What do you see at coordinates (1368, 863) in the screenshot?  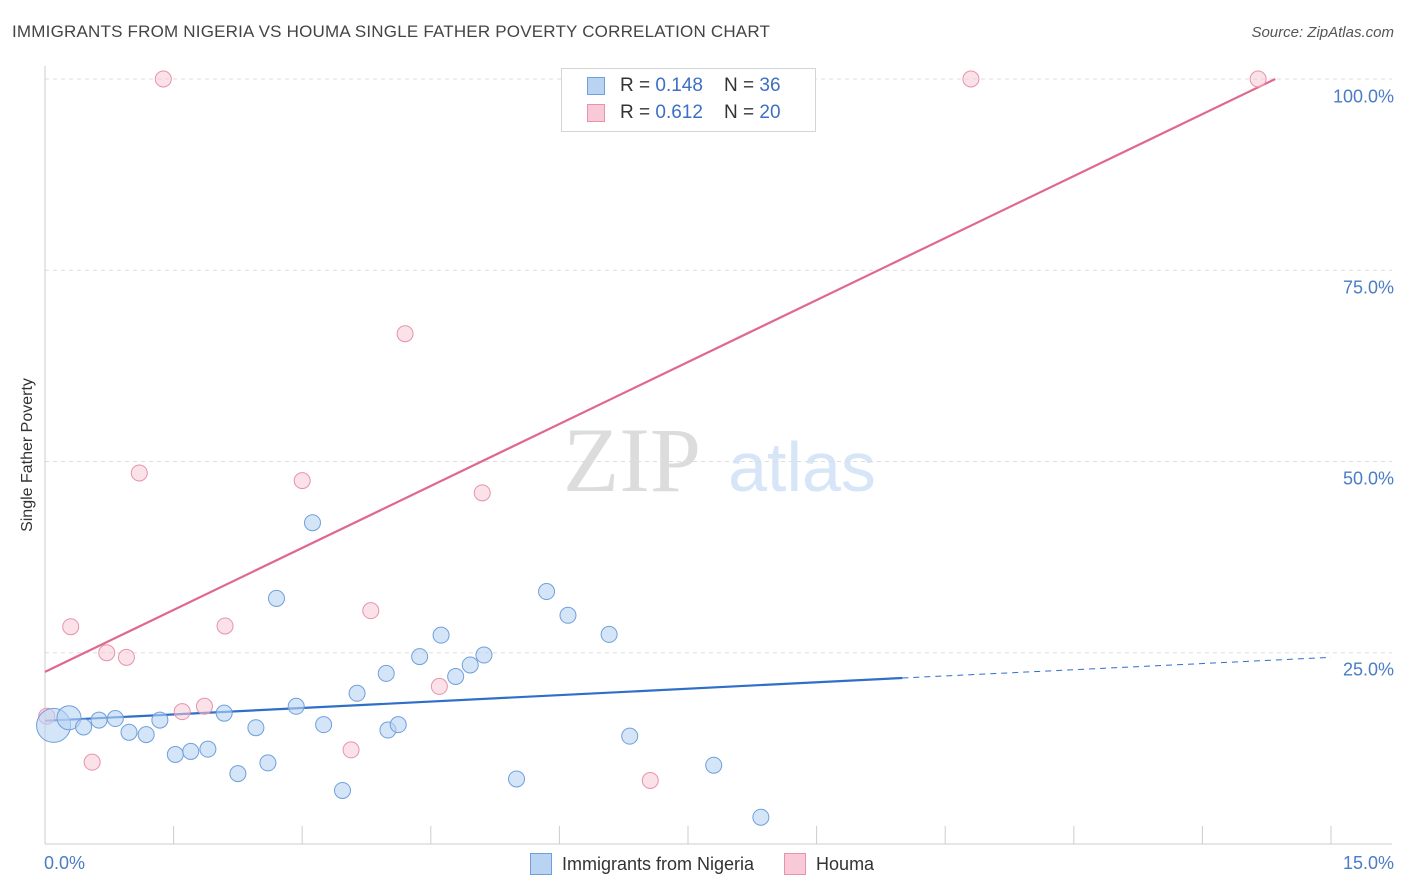 I see `x-tick-label: 15.0%` at bounding box center [1368, 863].